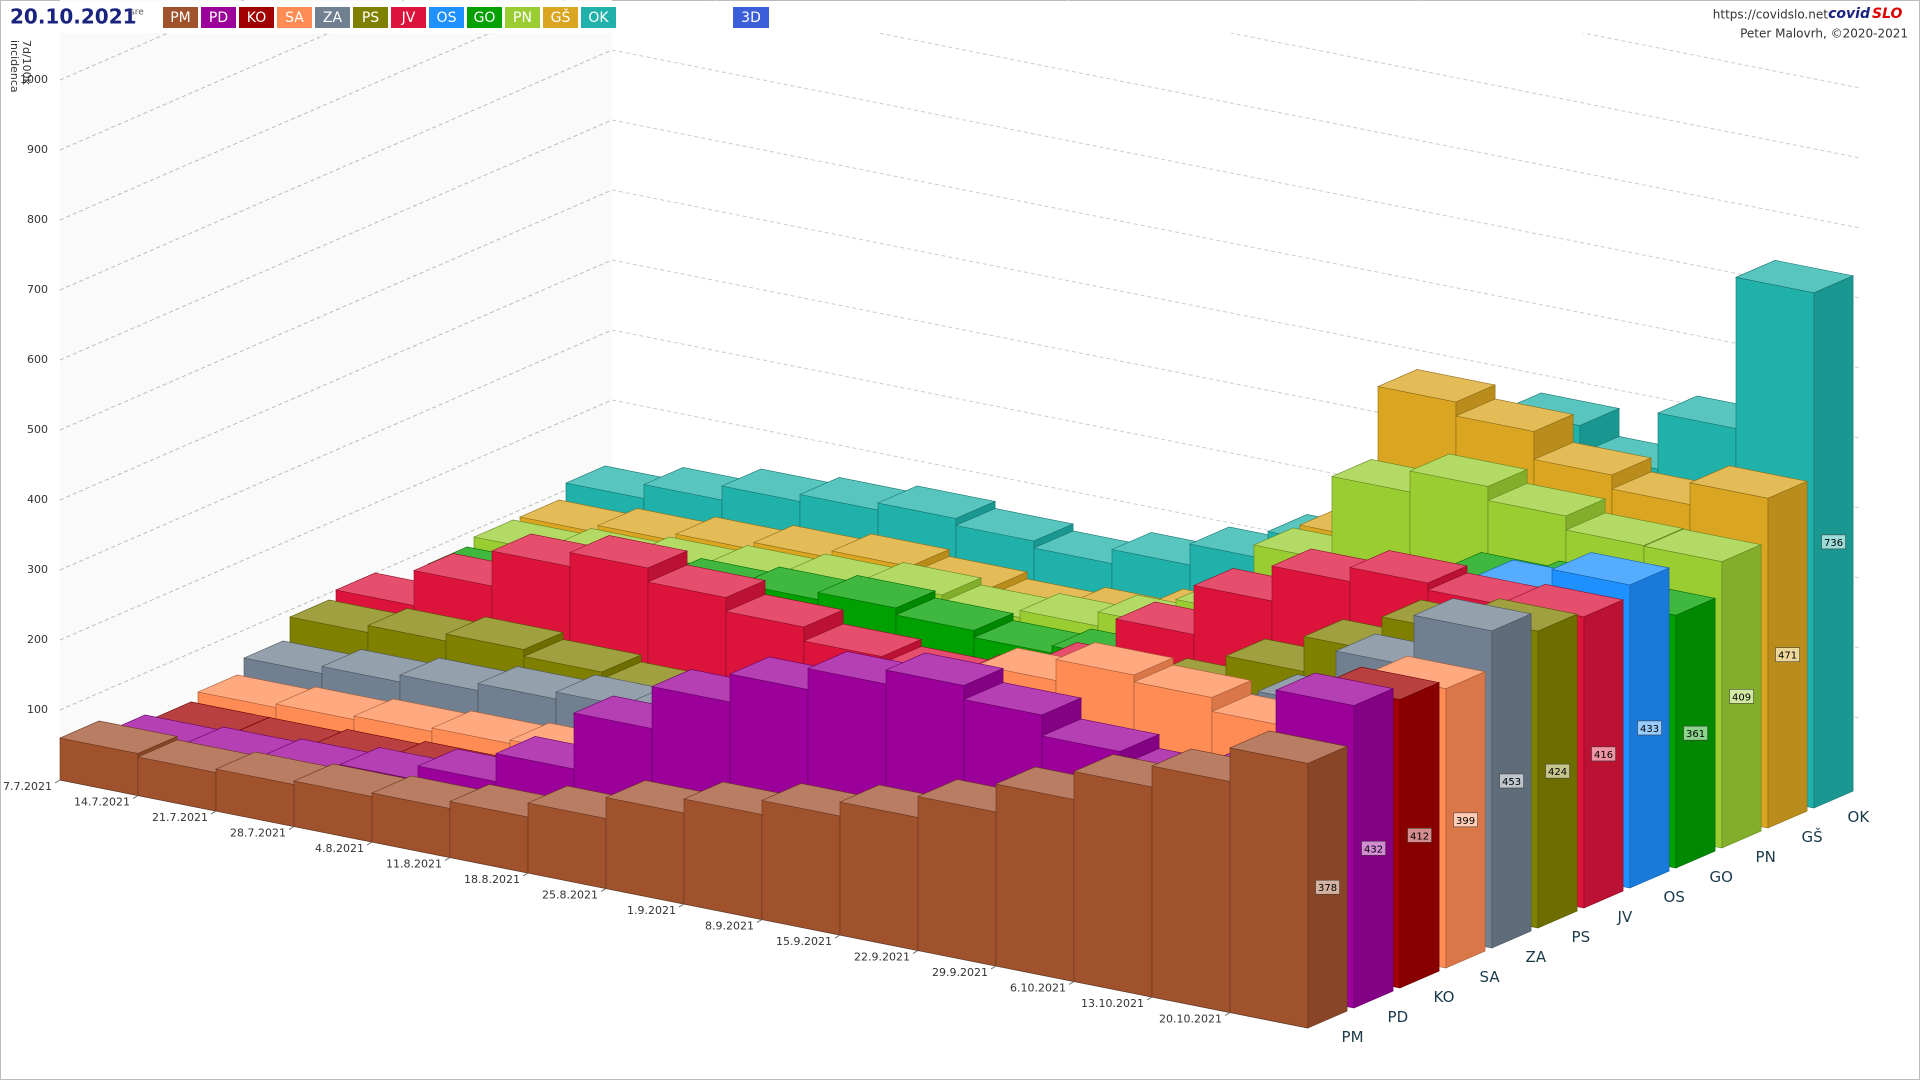  I want to click on legend: PM PD KO SA ZA PS JV OS GO PN GŠ OK, so click(389, 17).